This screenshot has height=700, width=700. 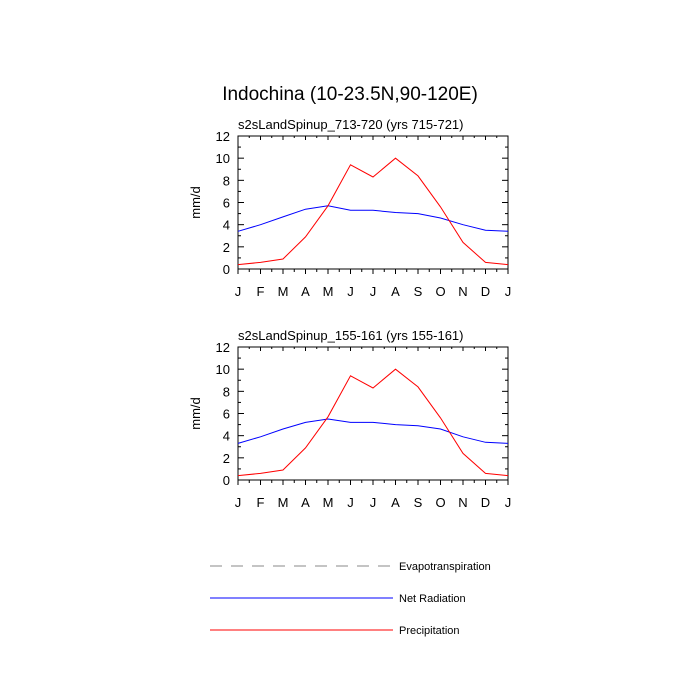 I want to click on legend-label-net-radiation: Net Radiation, so click(x=432, y=599).